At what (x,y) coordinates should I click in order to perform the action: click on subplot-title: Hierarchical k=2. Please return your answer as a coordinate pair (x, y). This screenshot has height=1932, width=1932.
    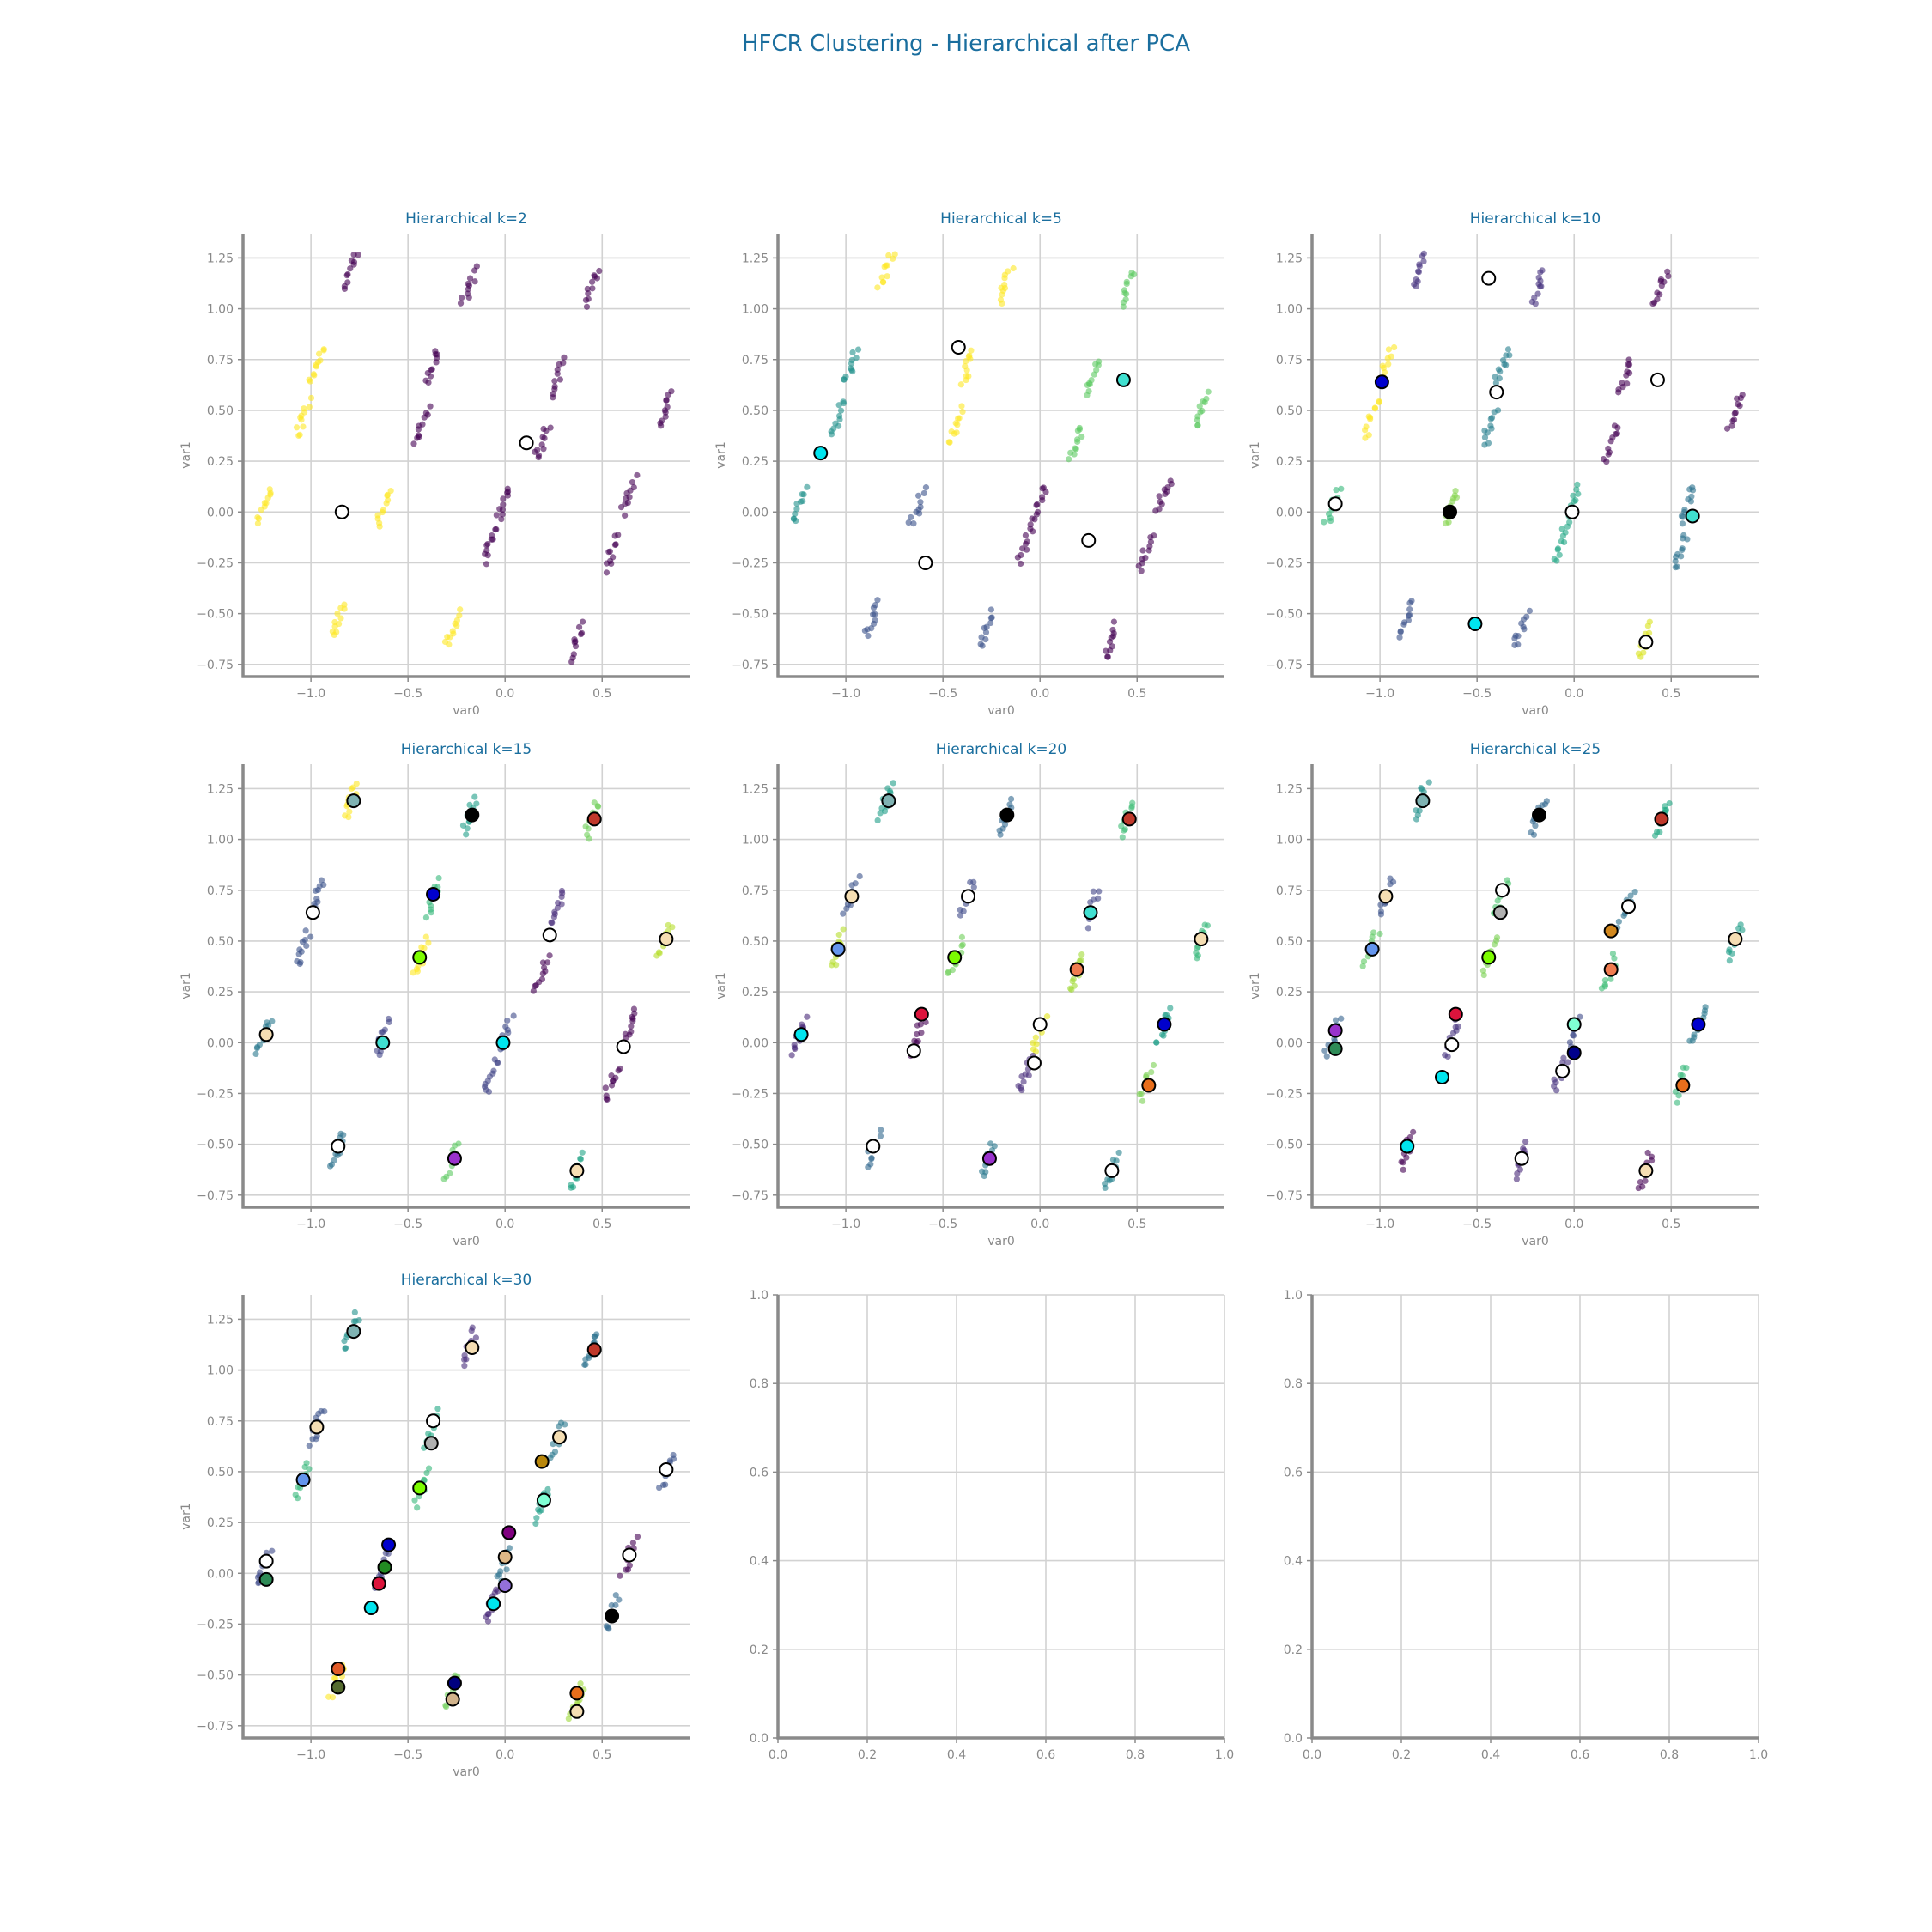
    Looking at the image, I should click on (466, 219).